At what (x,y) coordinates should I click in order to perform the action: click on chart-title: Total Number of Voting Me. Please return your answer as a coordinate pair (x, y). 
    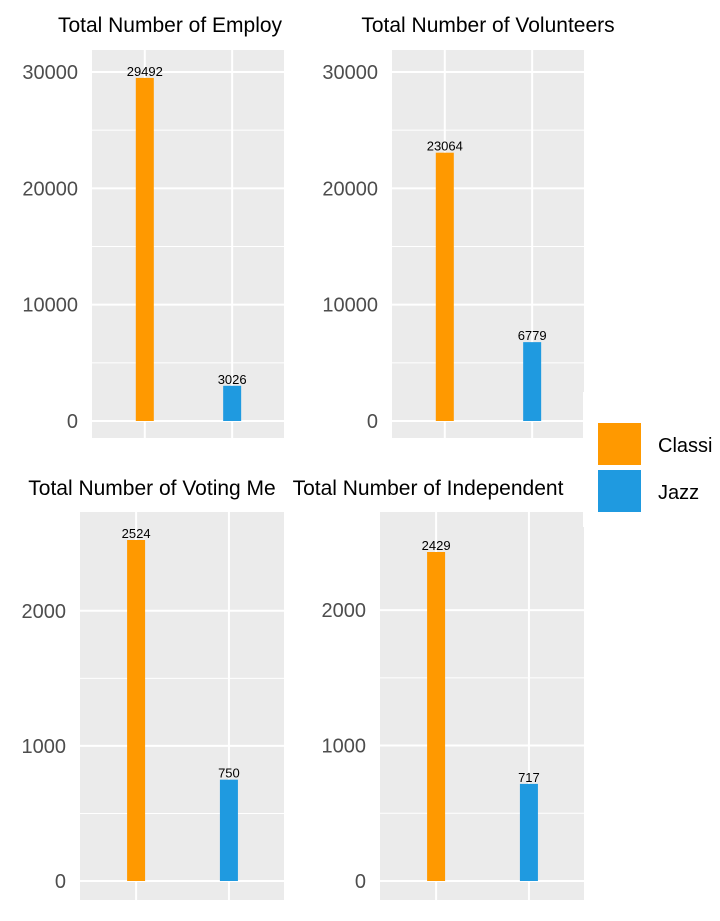
    Looking at the image, I should click on (151, 488).